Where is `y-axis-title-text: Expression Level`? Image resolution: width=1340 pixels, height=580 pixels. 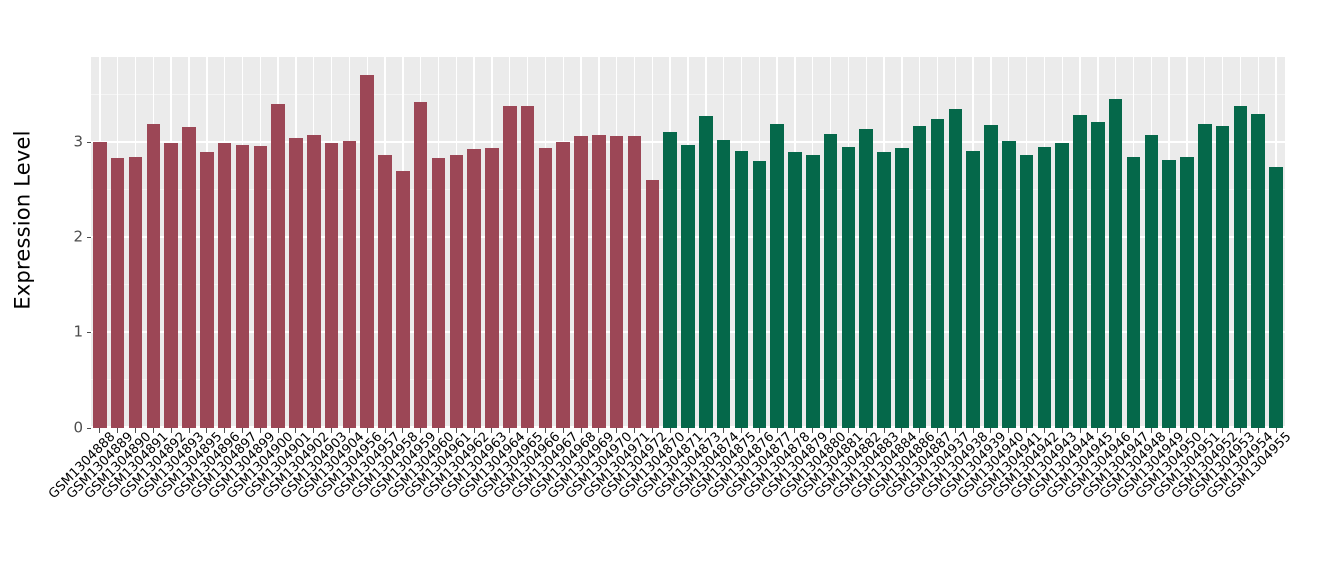
y-axis-title-text: Expression Level is located at coordinates (23, 220).